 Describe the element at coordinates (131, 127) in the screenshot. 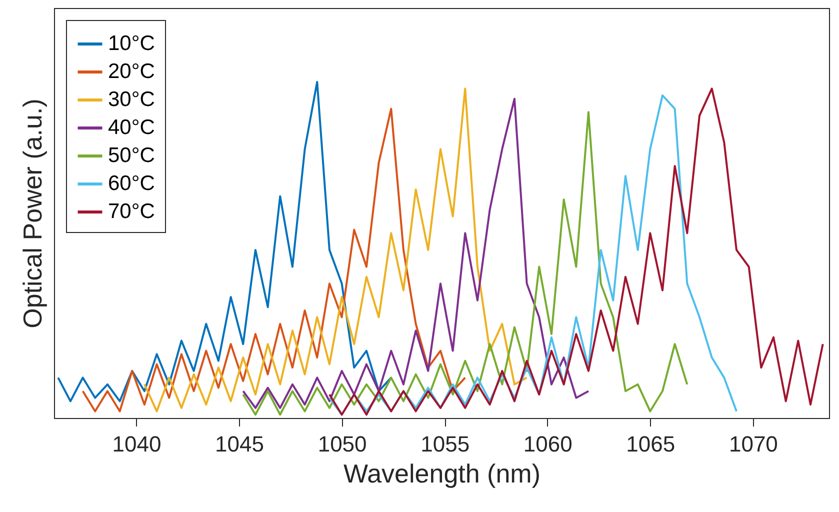

I see `legend-label: 40°C` at that location.